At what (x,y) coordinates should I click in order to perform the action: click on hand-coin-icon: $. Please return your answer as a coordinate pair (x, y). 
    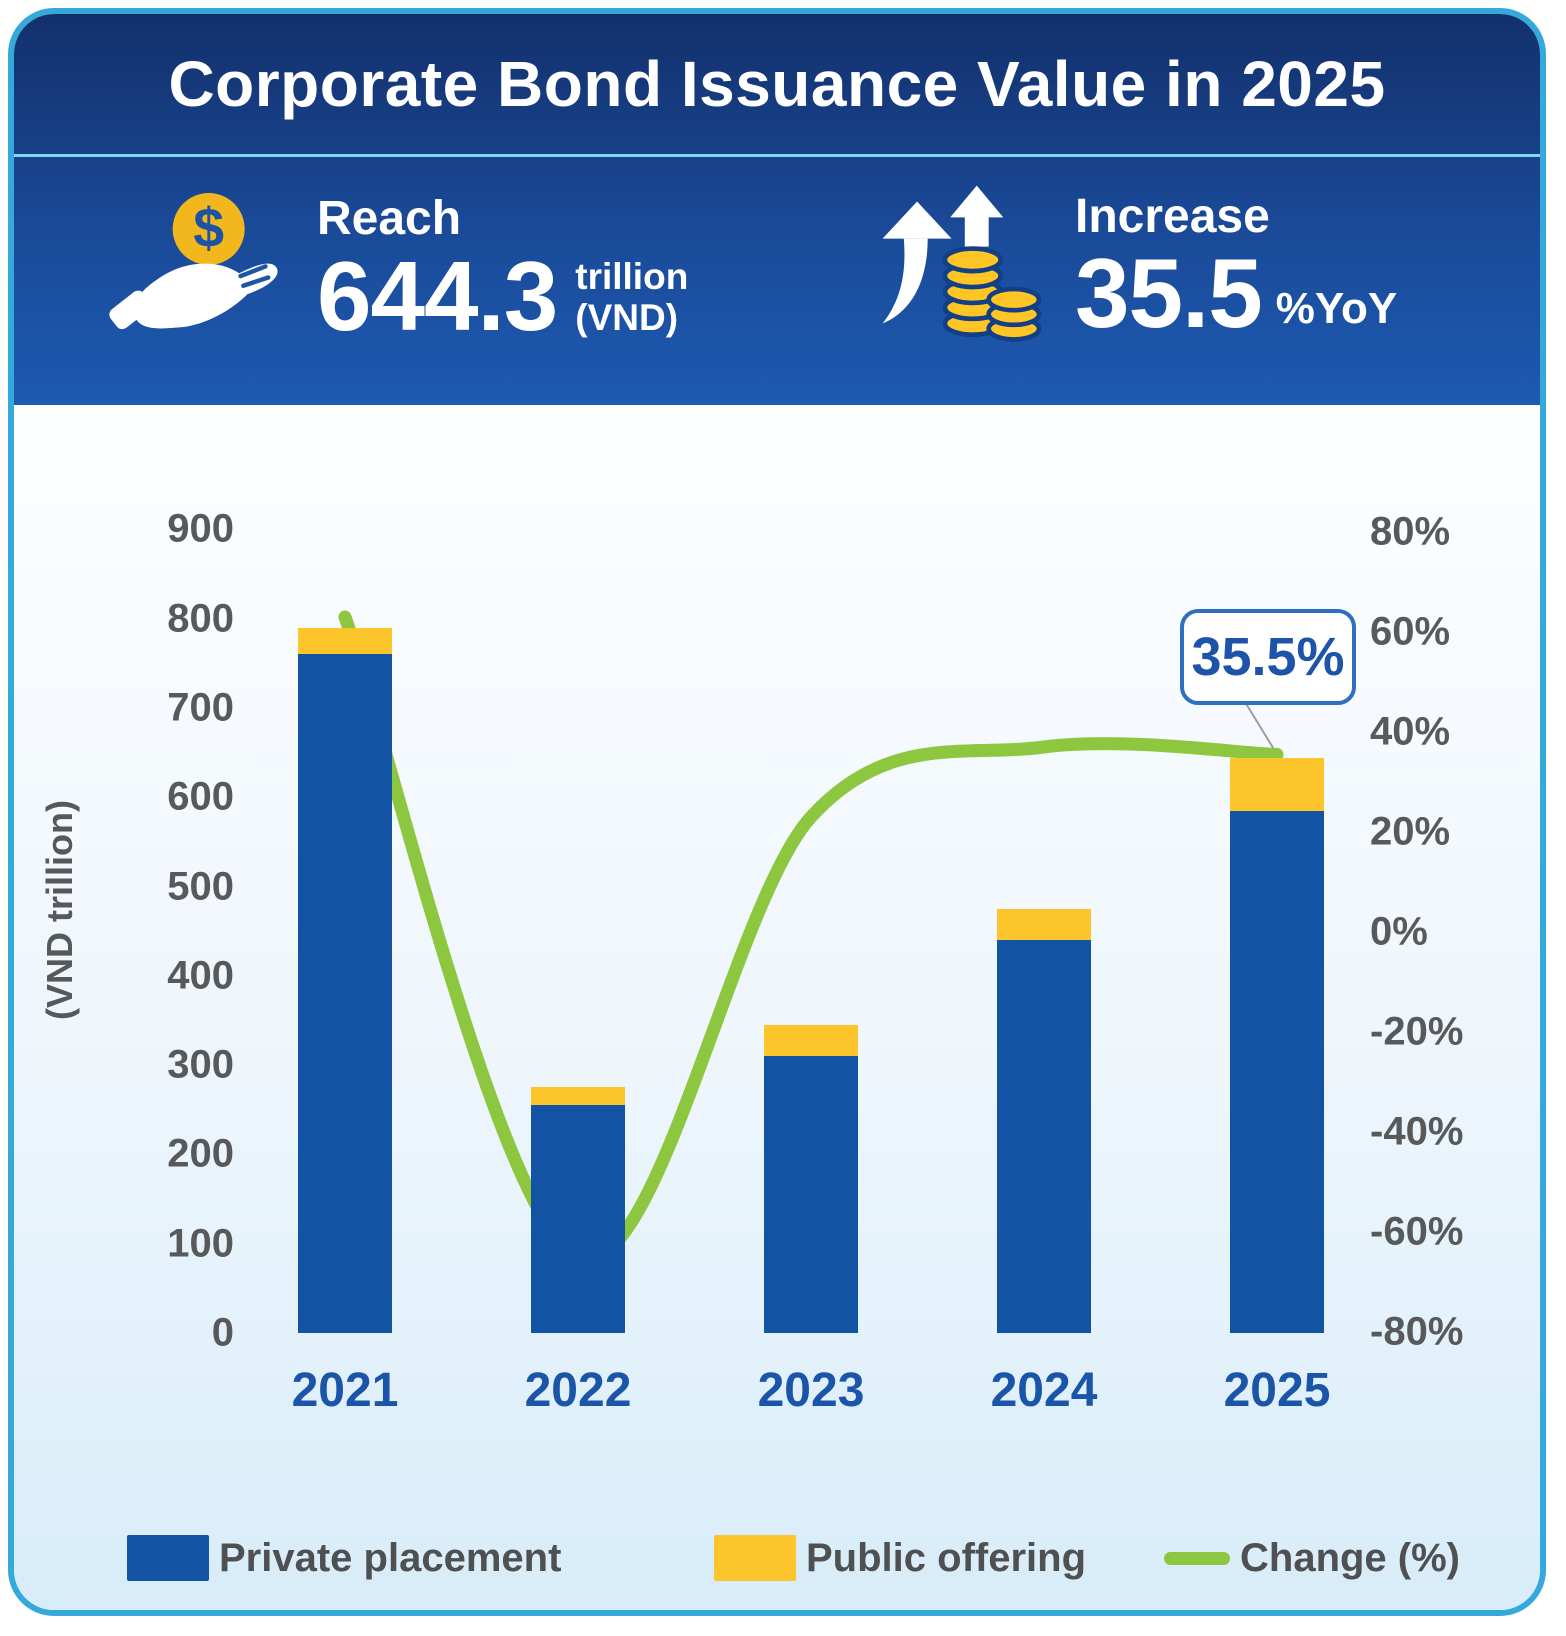
    Looking at the image, I should click on (199, 267).